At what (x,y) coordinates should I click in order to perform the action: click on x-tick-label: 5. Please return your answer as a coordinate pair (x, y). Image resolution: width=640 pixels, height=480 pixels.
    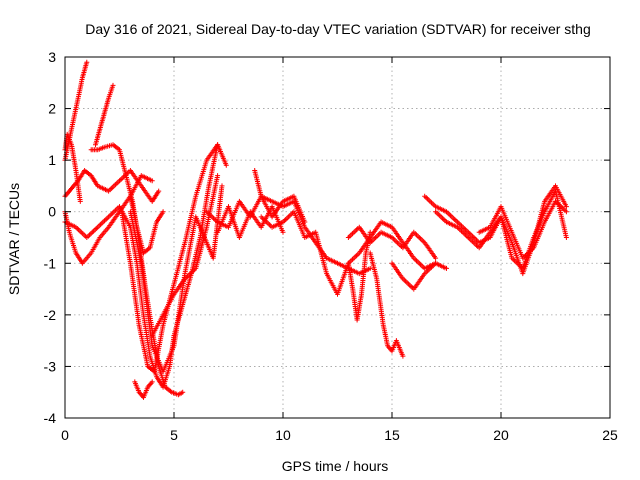
    Looking at the image, I should click on (174, 435).